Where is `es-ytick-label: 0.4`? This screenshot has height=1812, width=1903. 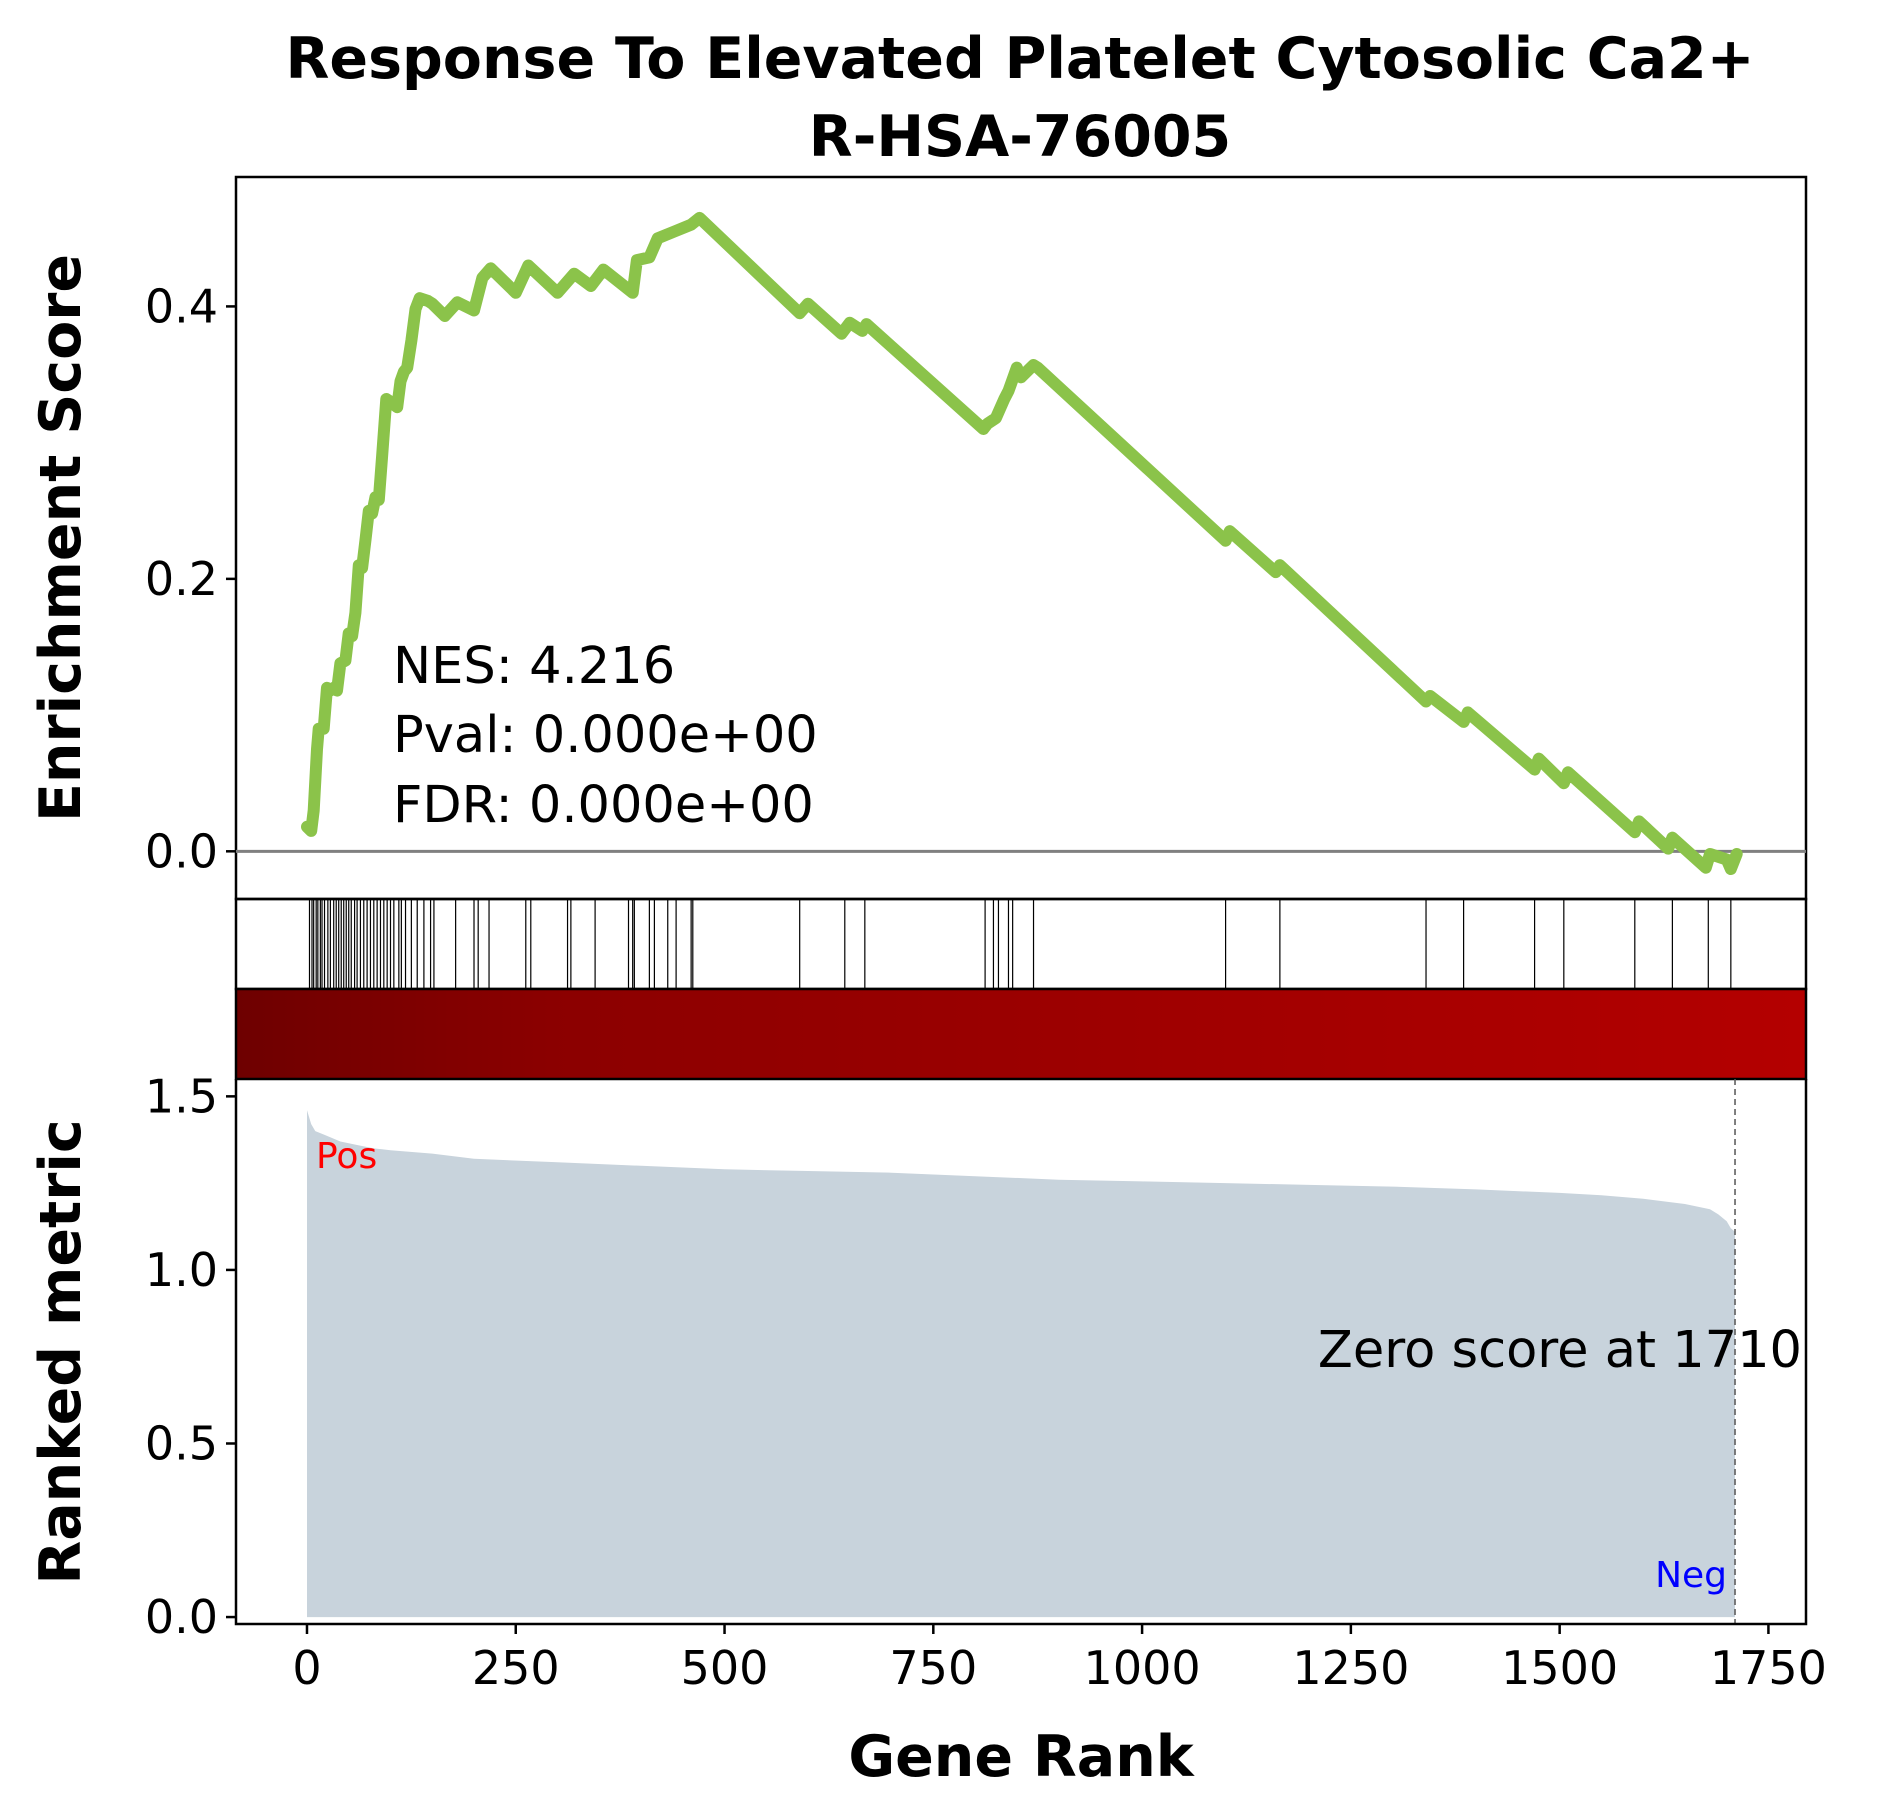
es-ytick-label: 0.4 is located at coordinates (181, 306).